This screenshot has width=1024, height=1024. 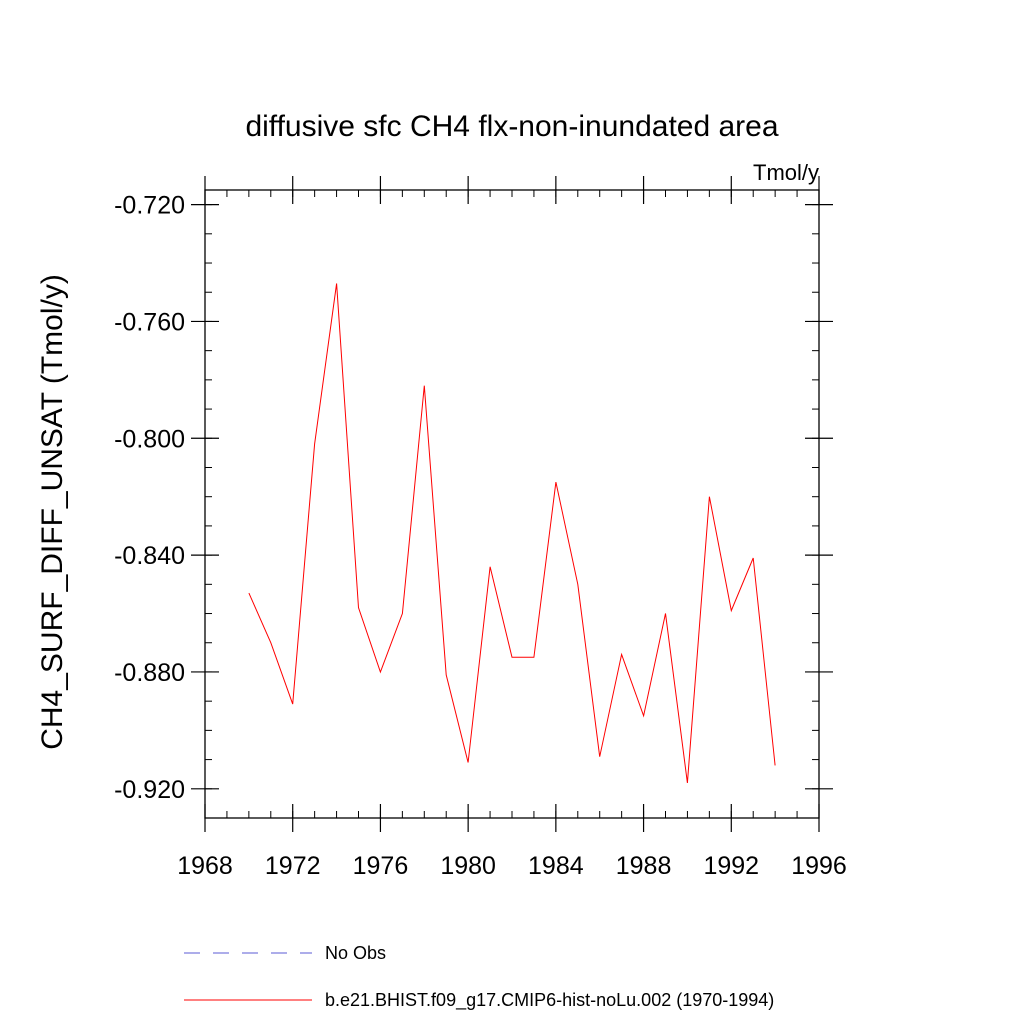 I want to click on y-tick-label: -0.920, so click(x=149, y=790).